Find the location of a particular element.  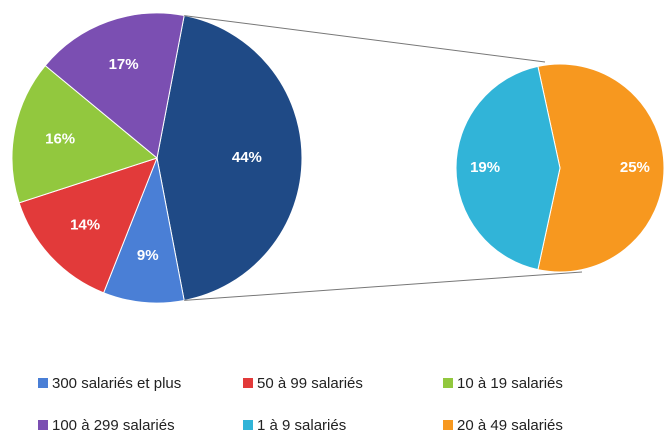

slice-label: 17% is located at coordinates (124, 64).